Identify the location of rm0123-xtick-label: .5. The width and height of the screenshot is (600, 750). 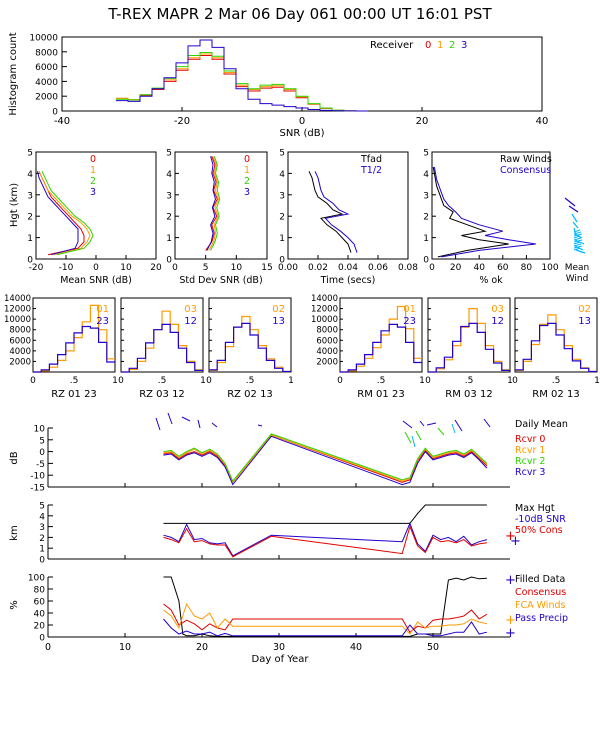
(381, 381).